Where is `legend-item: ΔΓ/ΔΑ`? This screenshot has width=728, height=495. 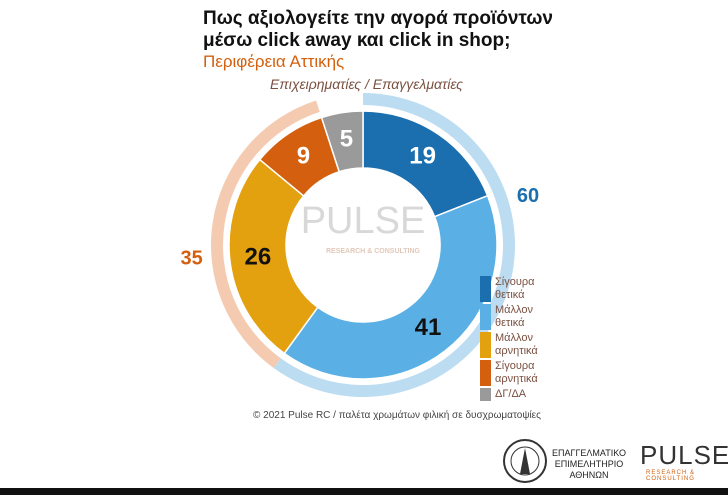 legend-item: ΔΓ/ΔΑ is located at coordinates (520, 394).